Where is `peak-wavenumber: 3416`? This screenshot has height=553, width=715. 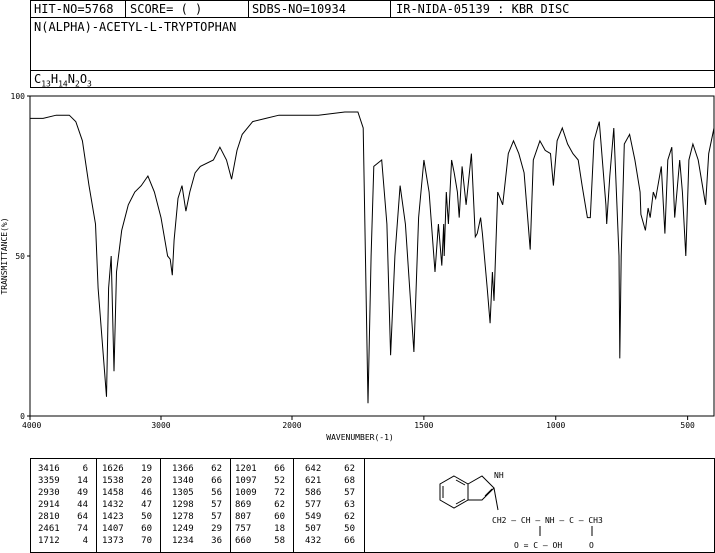 peak-wavenumber: 3416 is located at coordinates (49, 469).